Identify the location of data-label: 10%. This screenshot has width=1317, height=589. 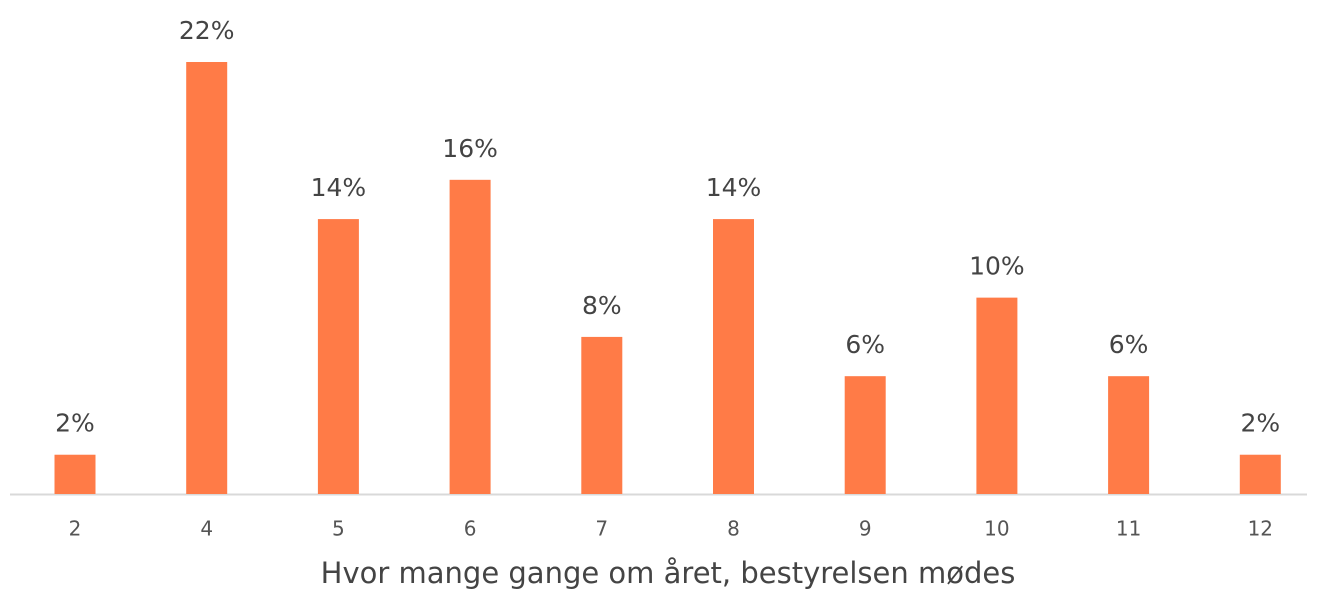
(997, 266).